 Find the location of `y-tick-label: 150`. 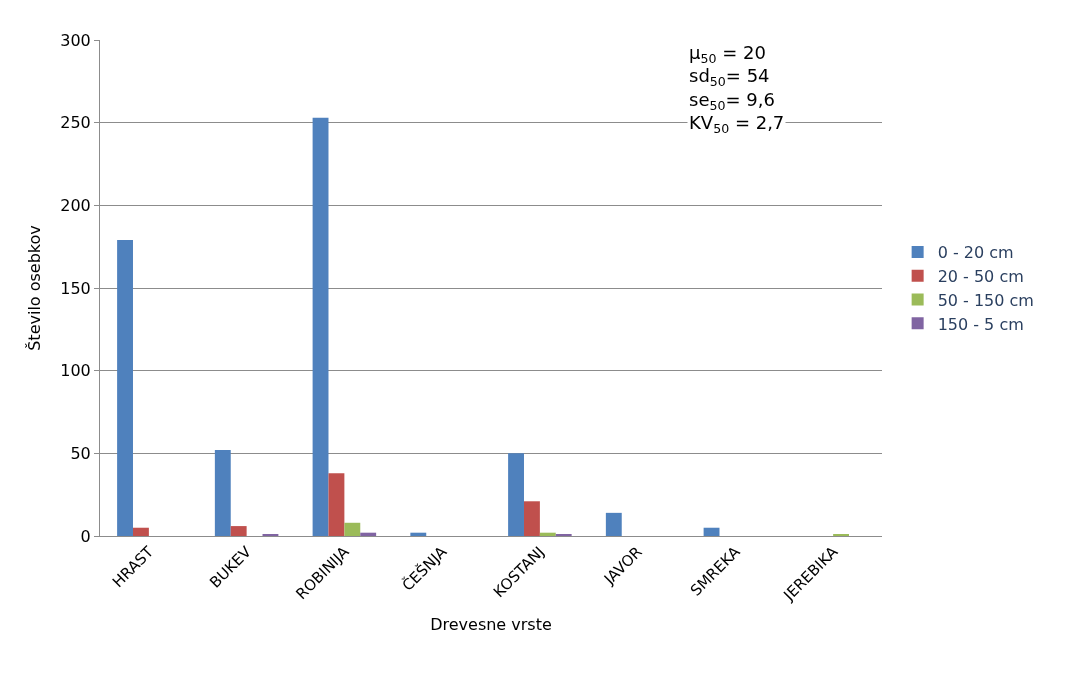

y-tick-label: 150 is located at coordinates (75, 288).